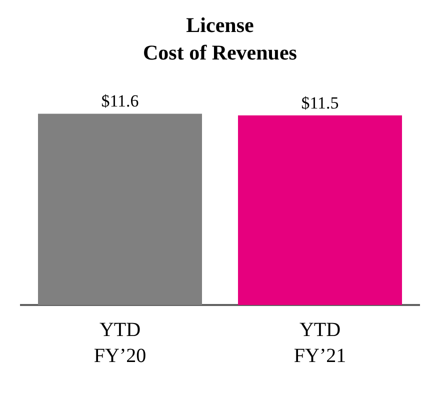 This screenshot has width=440, height=400. Describe the element at coordinates (120, 343) in the screenshot. I see `x-tick-label: YTD FY’20` at that location.